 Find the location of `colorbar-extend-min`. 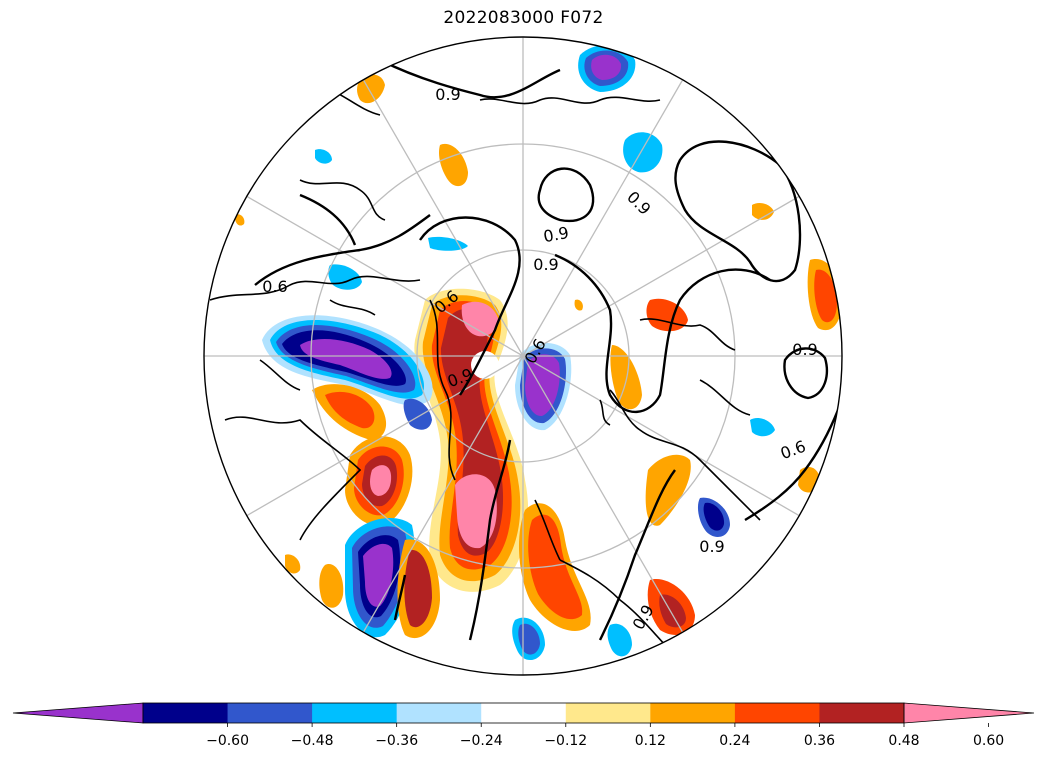

colorbar-extend-min is located at coordinates (78, 713).